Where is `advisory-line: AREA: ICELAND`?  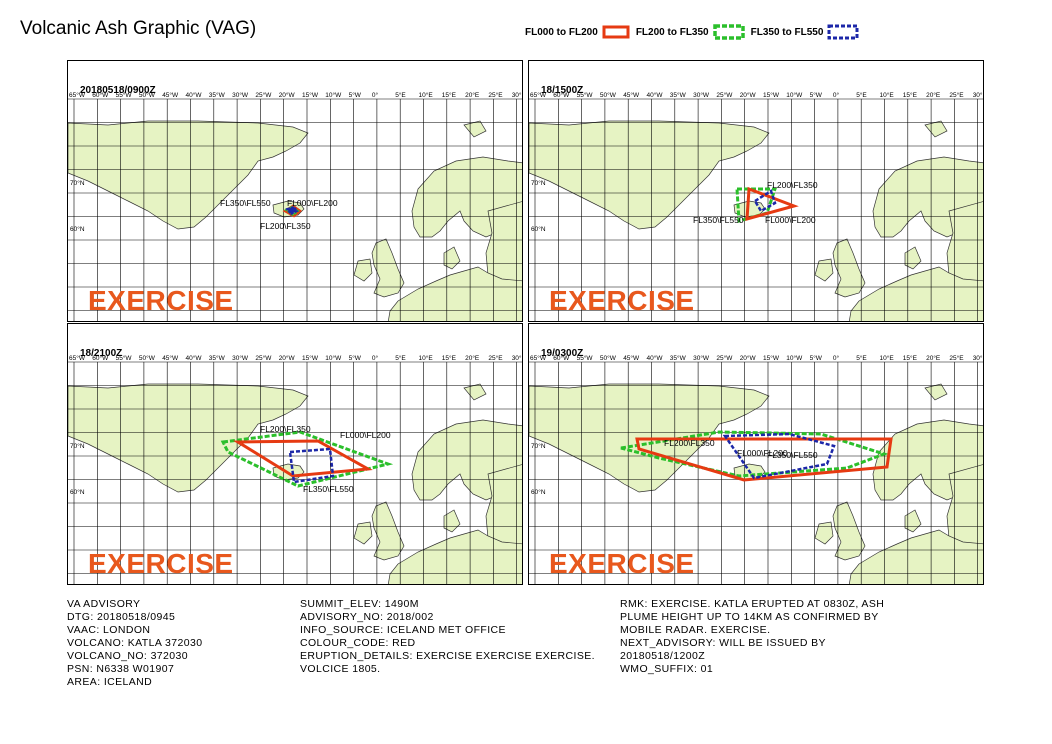 advisory-line: AREA: ICELAND is located at coordinates (110, 682).